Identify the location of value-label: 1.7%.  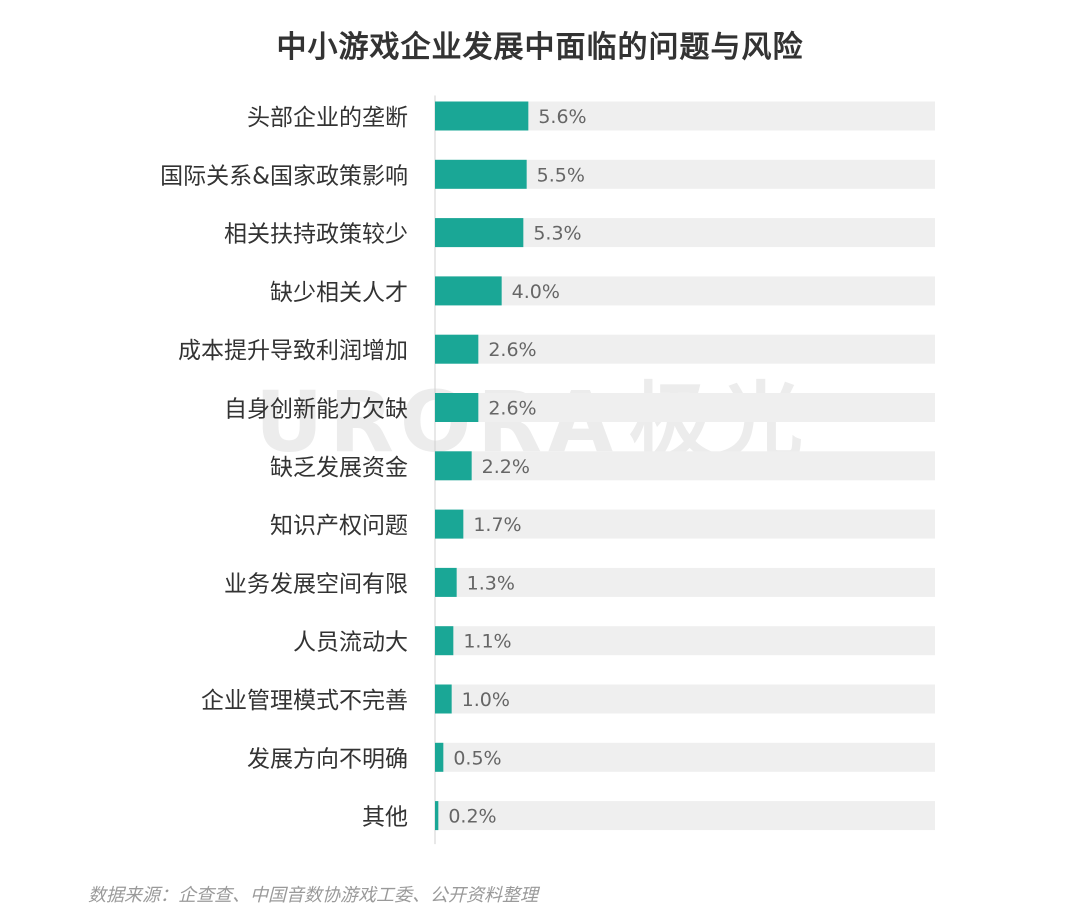
(497, 525).